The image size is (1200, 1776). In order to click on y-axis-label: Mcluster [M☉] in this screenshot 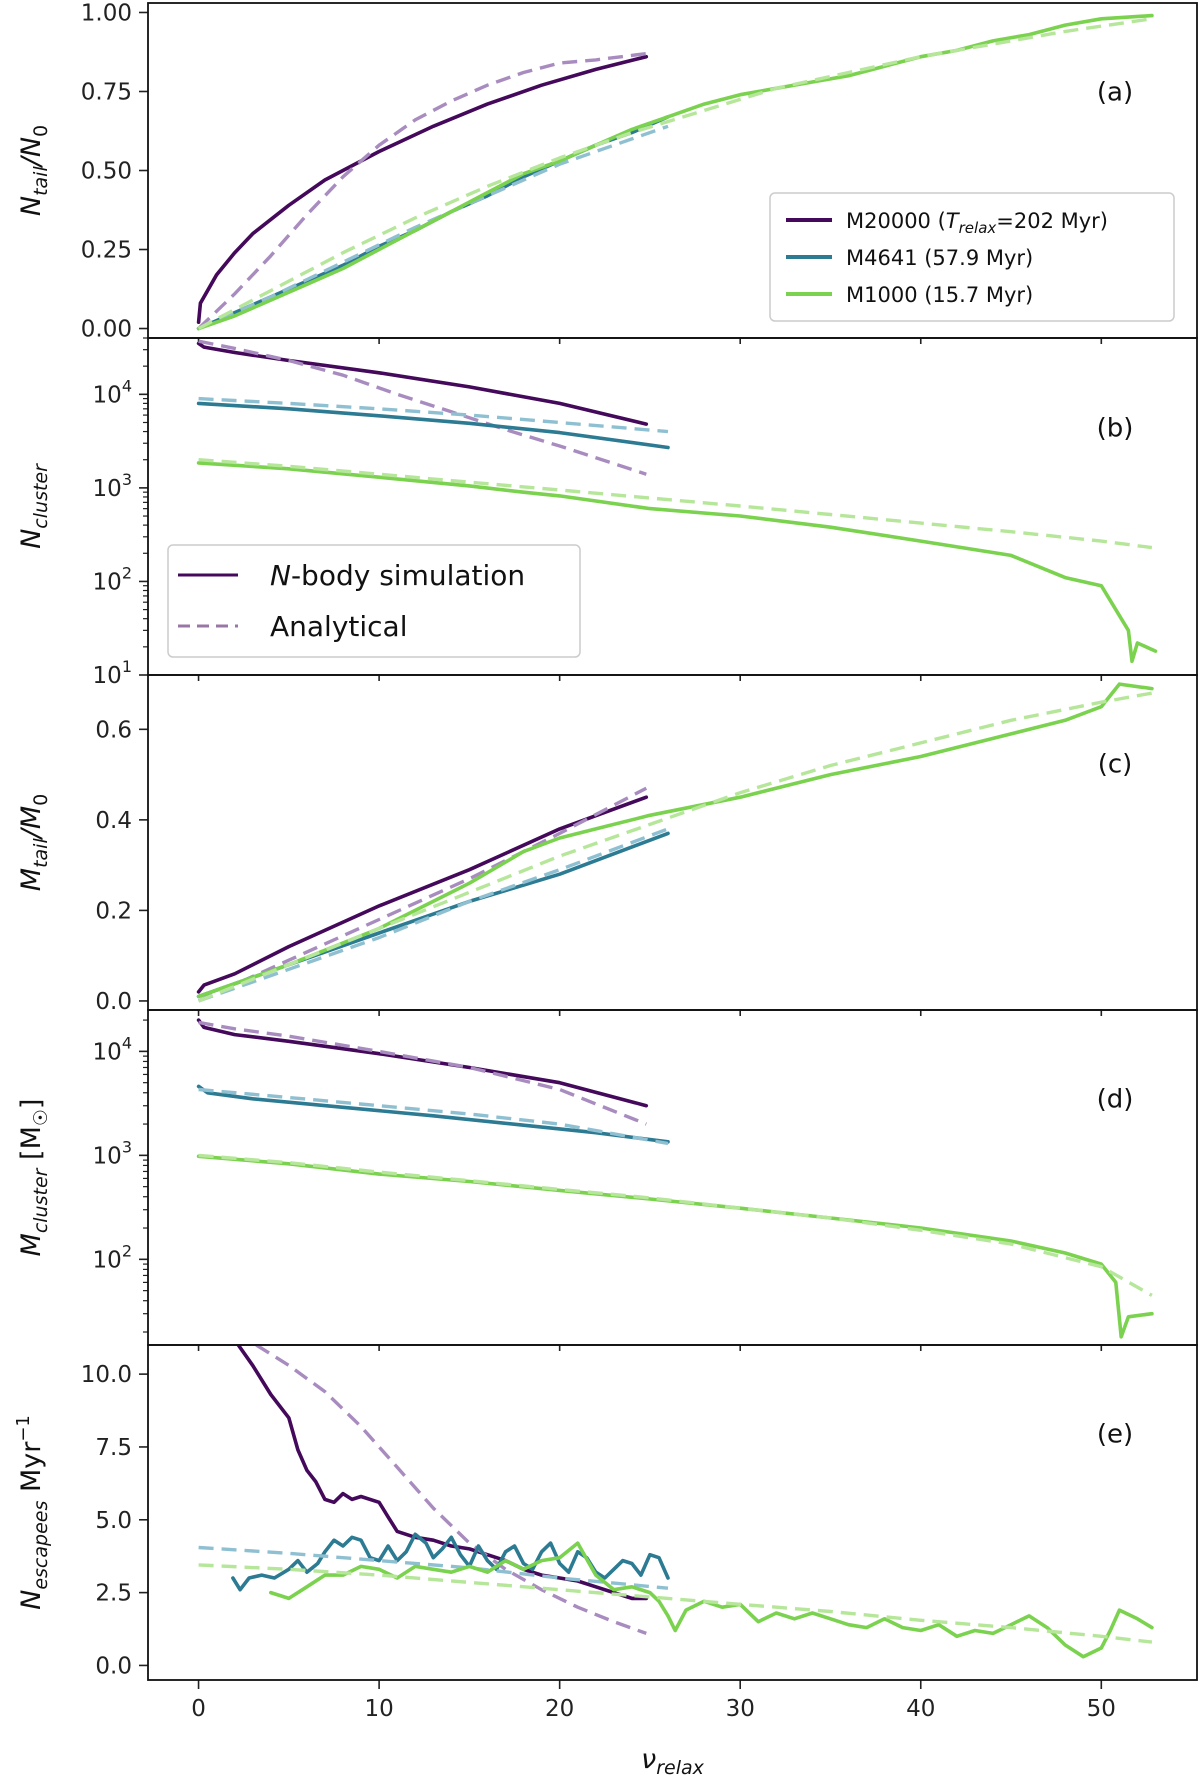, I will do `click(34, 1178)`.